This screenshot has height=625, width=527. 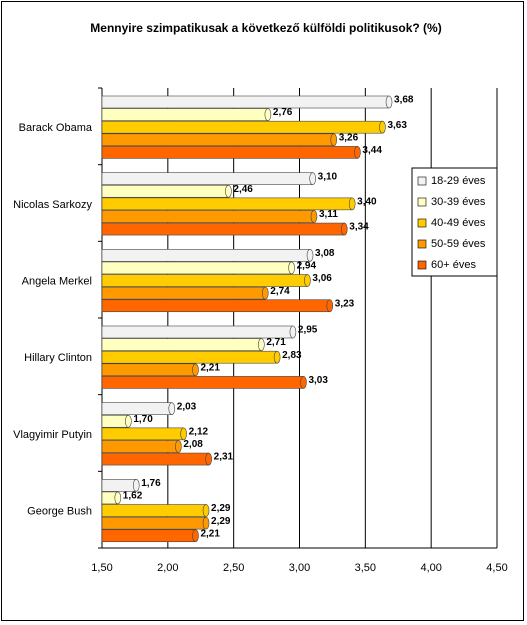 I want to click on x-tick-label: 2,50, so click(x=233, y=568).